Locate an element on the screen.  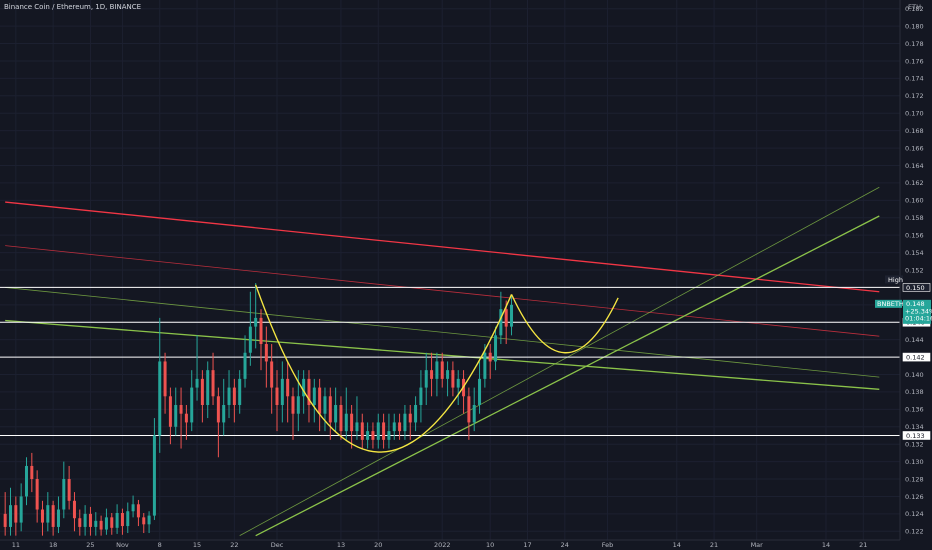
price-tick-label: 0.138 is located at coordinates (914, 392).